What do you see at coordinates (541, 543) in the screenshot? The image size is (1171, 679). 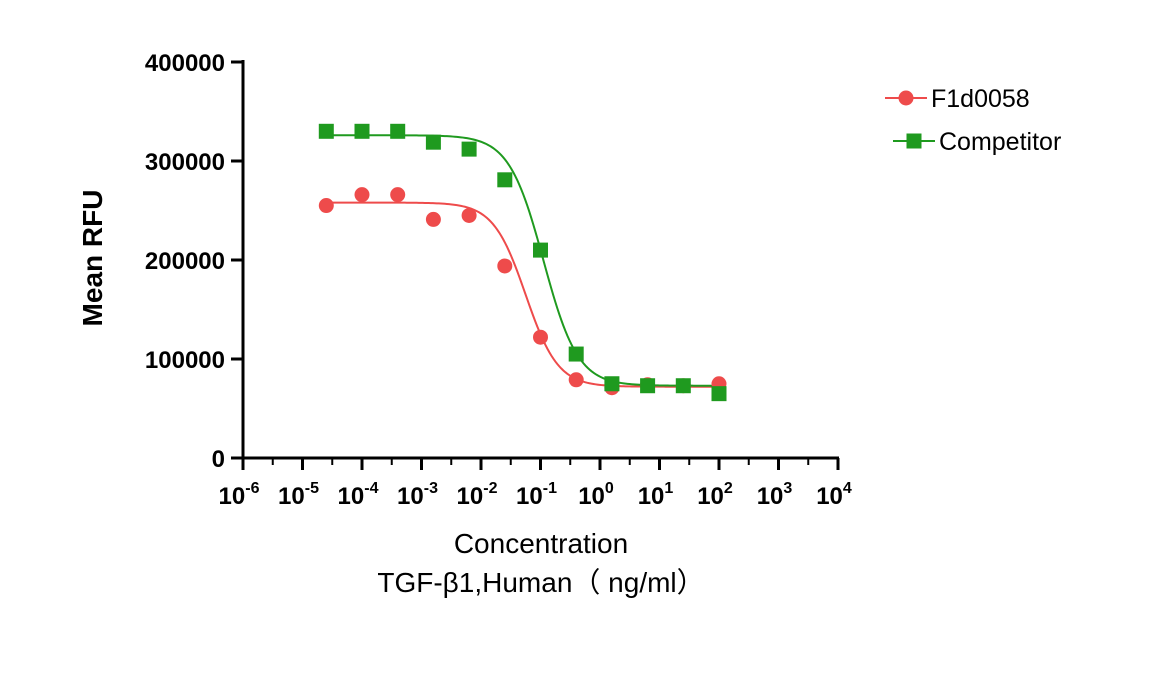 I see `x-axis-title: Concentration` at bounding box center [541, 543].